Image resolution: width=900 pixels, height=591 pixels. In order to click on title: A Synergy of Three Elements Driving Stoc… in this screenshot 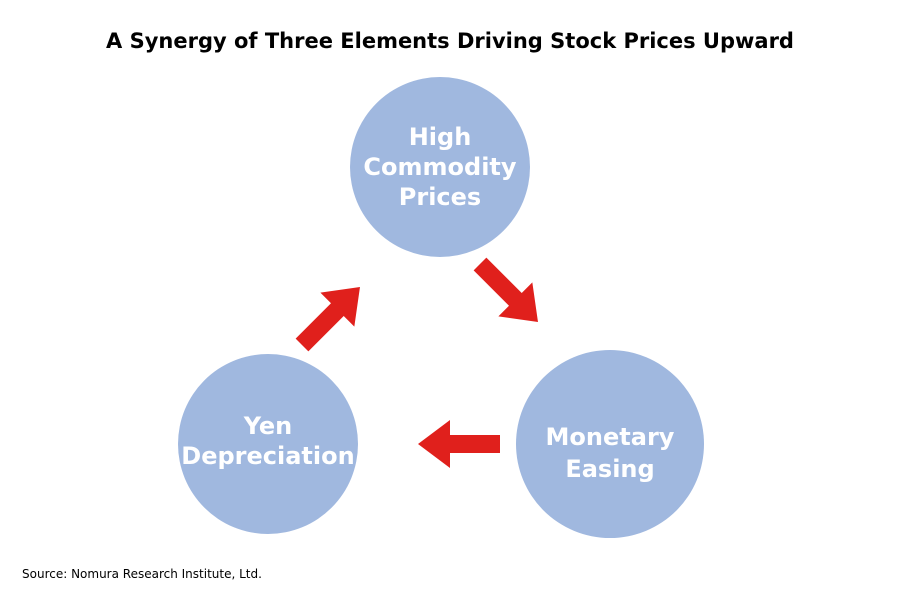, I will do `click(450, 41)`.